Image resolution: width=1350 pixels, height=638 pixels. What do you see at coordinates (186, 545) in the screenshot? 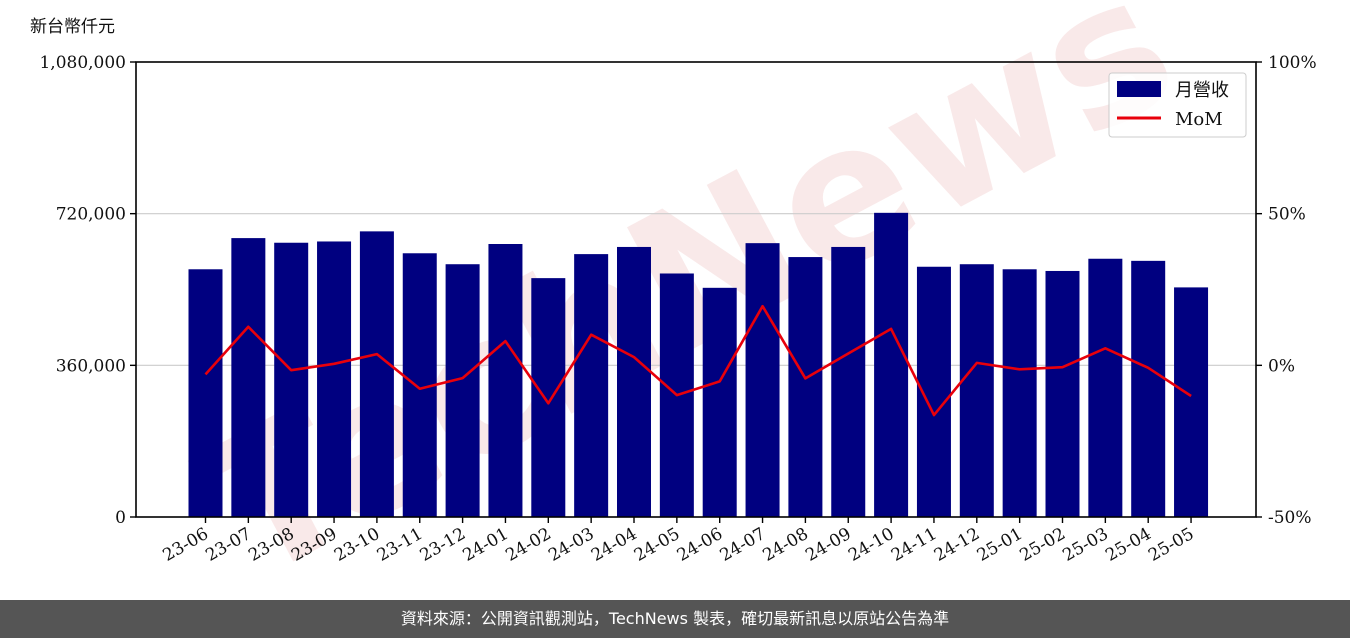
I see `x-tick-label: 23-06` at bounding box center [186, 545].